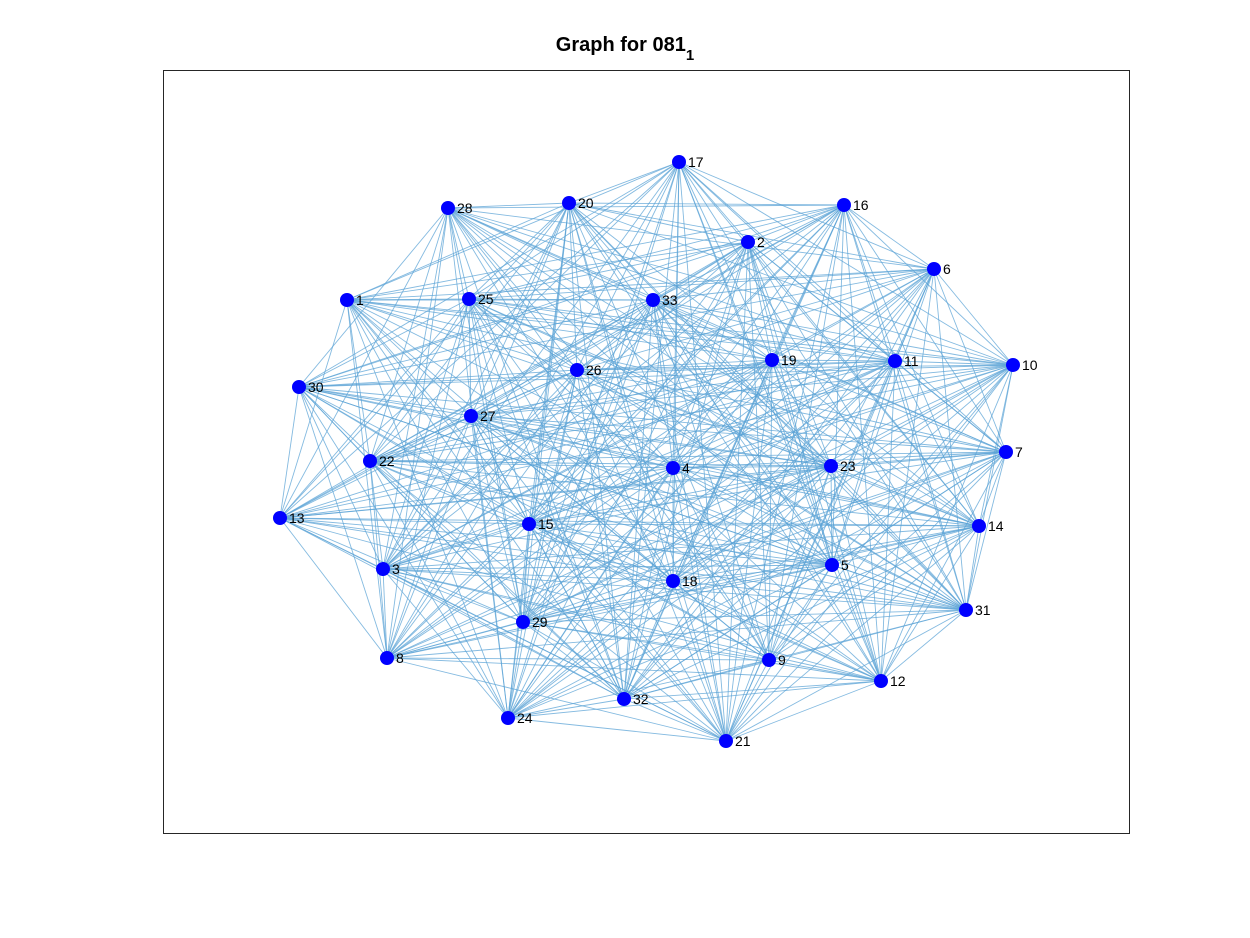 Image resolution: width=1250 pixels, height=938 pixels. What do you see at coordinates (690, 55) in the screenshot?
I see `figure-title-subscript: 1` at bounding box center [690, 55].